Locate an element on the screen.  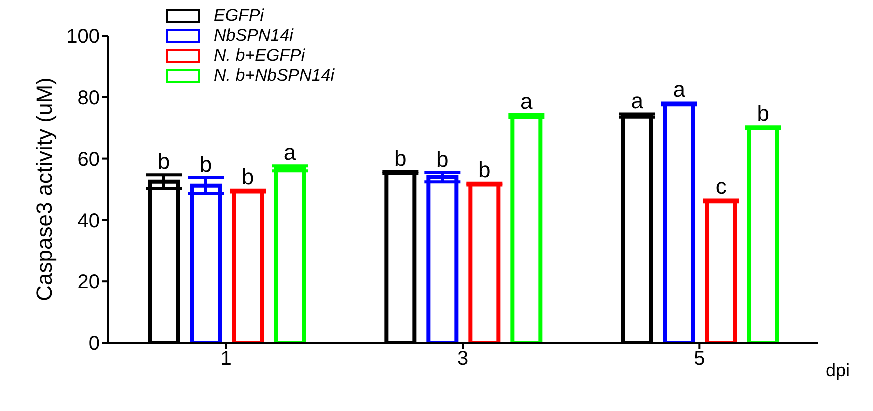
y-tick-label: 0 is located at coordinates (94, 344).